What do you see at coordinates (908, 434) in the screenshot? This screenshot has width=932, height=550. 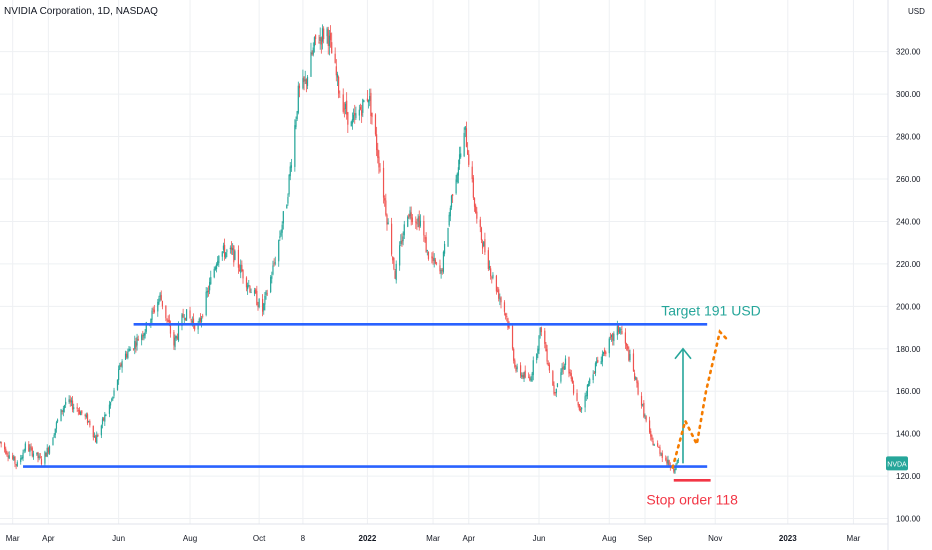 I see `y-tick-label: 140.00` at bounding box center [908, 434].